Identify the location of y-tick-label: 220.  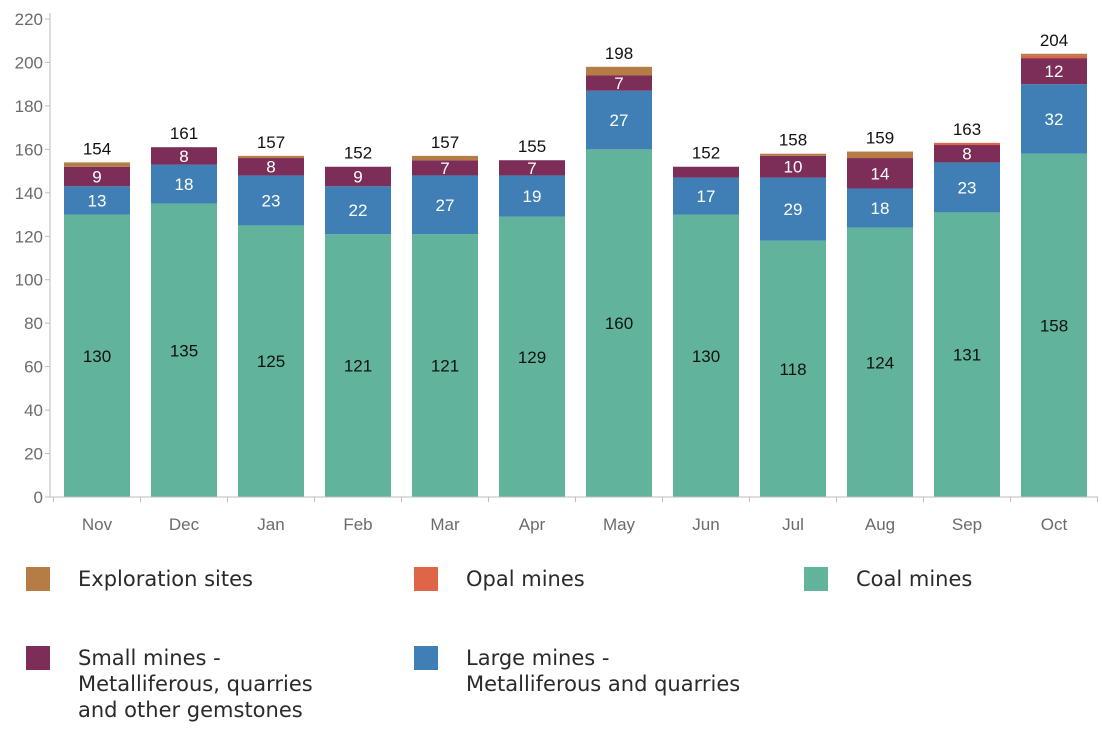
(29, 19).